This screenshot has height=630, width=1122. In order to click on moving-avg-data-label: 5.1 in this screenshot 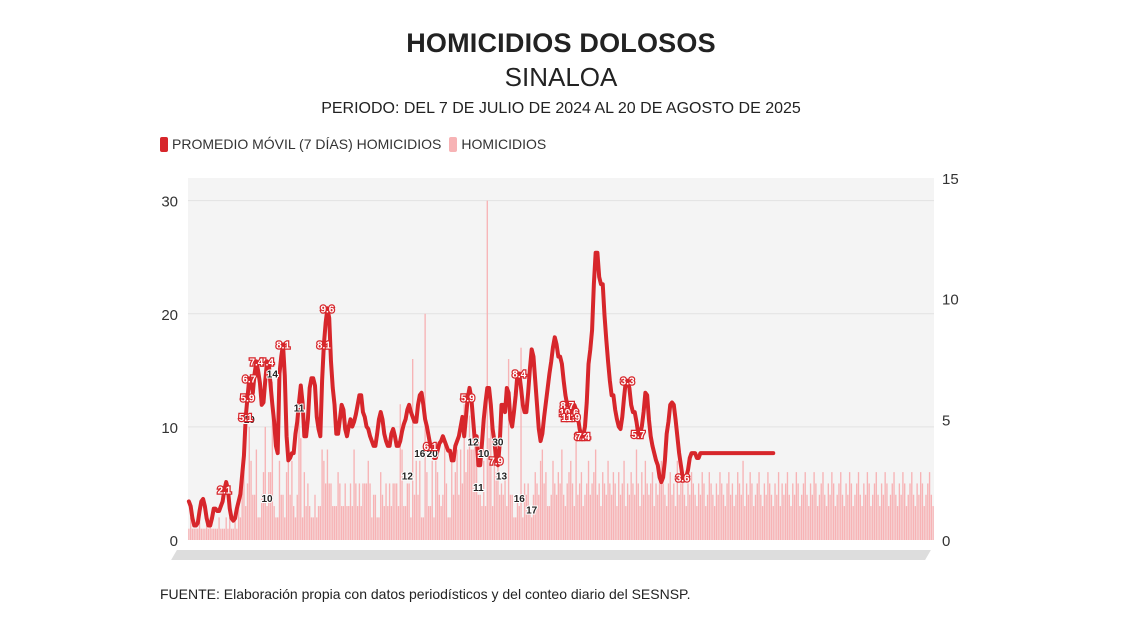, I will do `click(246, 418)`.